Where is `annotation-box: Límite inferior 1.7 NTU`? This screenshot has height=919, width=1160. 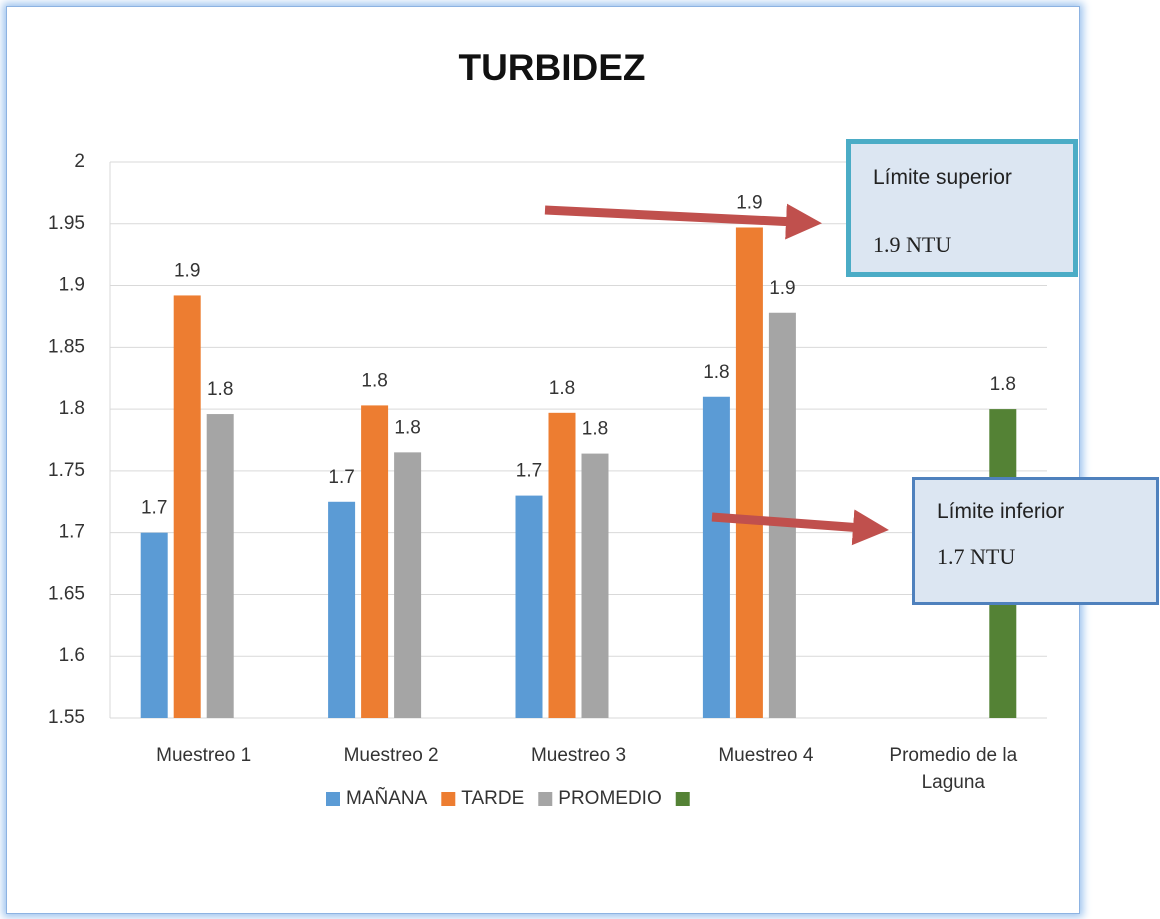 annotation-box: Límite inferior 1.7 NTU is located at coordinates (1035, 541).